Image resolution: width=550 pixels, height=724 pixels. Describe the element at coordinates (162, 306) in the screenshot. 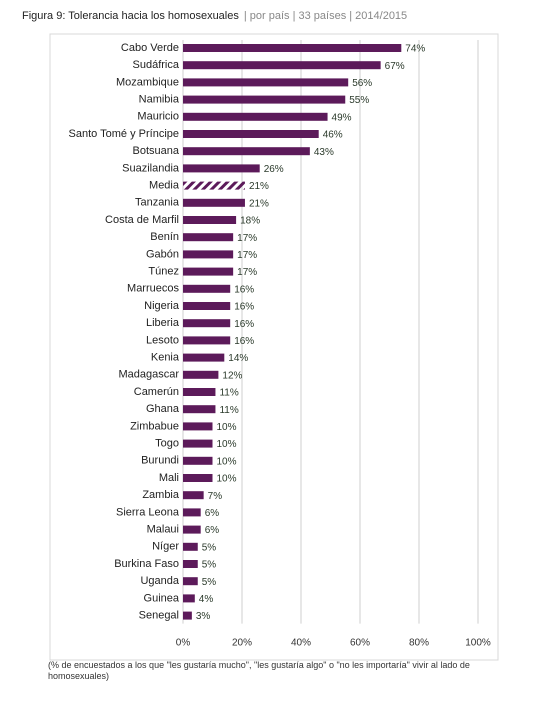

I see `category-label: Nigeria` at that location.